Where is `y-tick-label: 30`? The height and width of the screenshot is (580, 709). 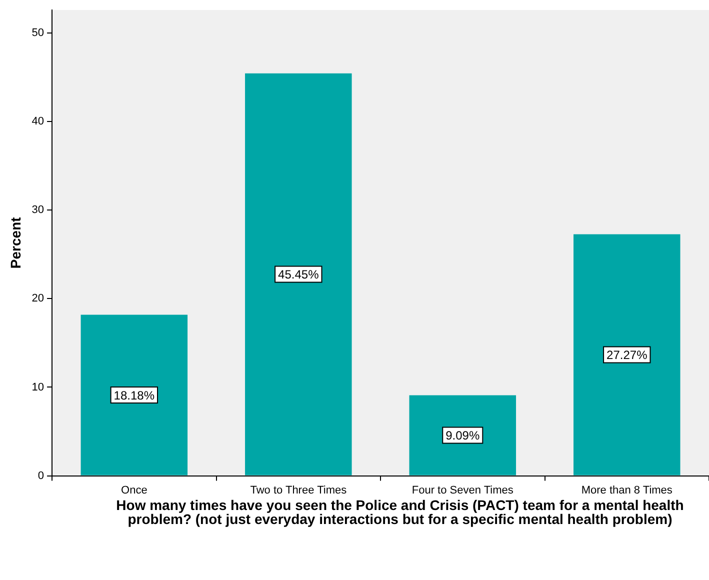 y-tick-label: 30 is located at coordinates (38, 210).